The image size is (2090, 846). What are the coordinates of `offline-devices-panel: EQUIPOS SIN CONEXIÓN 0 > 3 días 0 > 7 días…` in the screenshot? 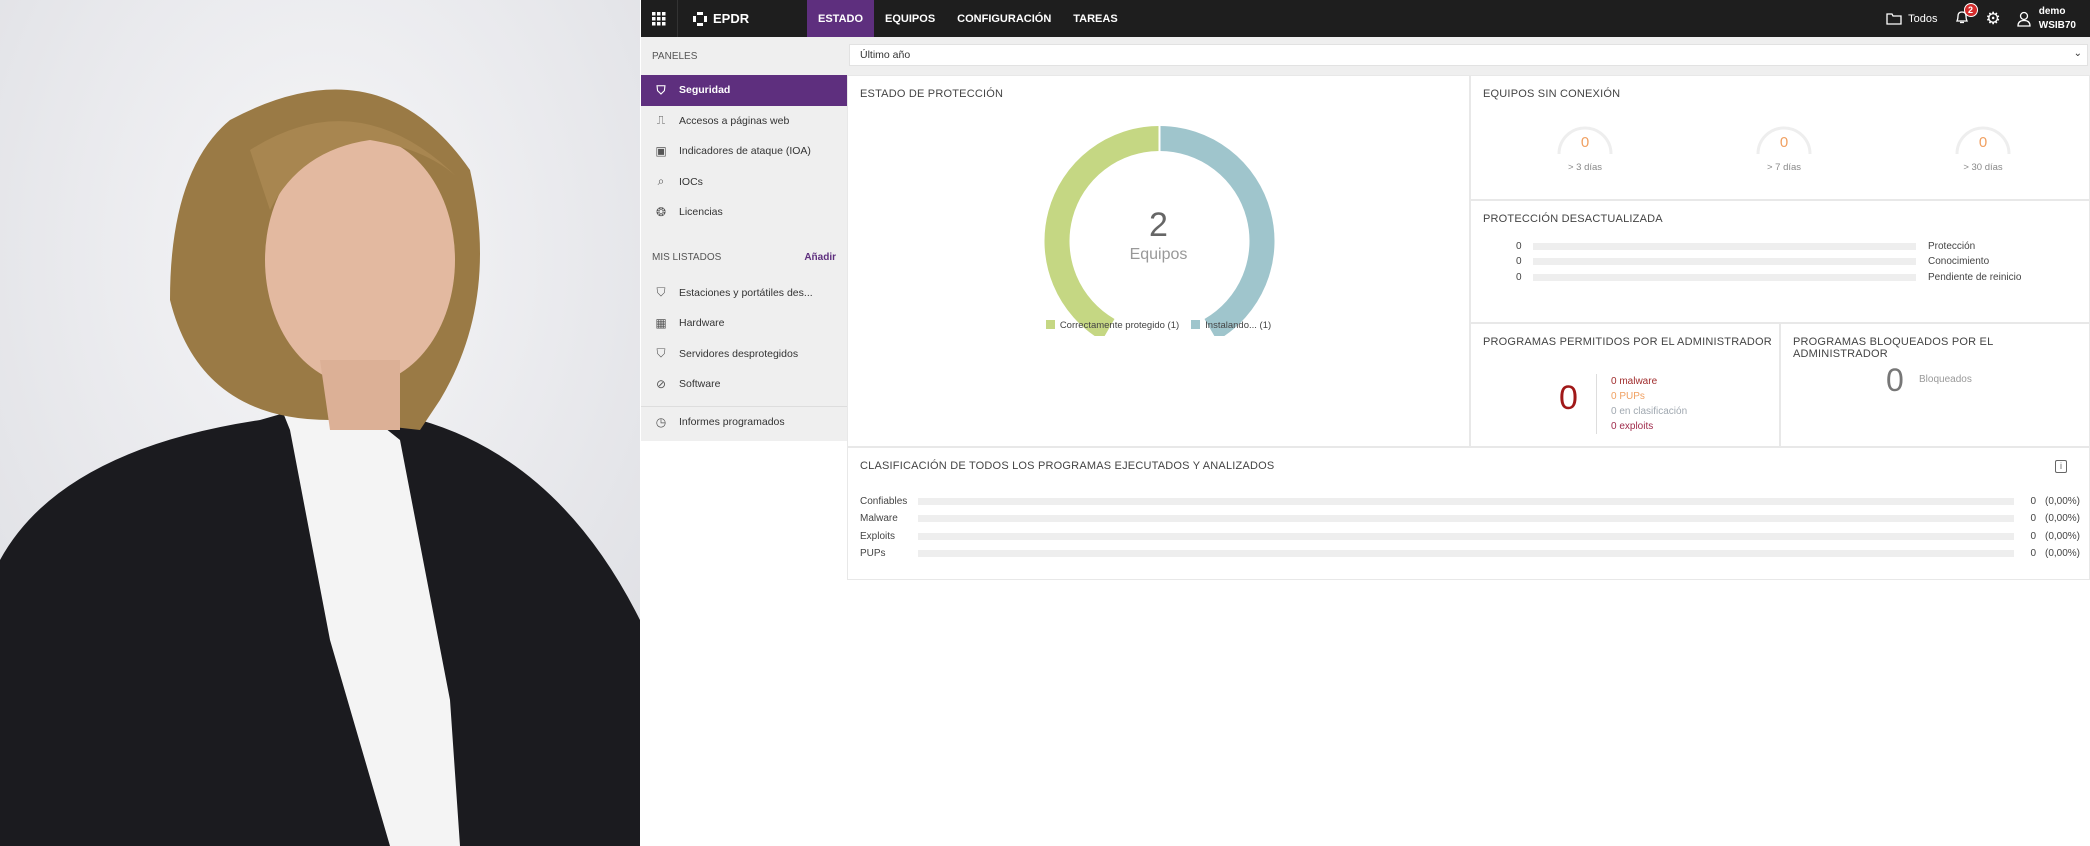 It's located at (1780, 137).